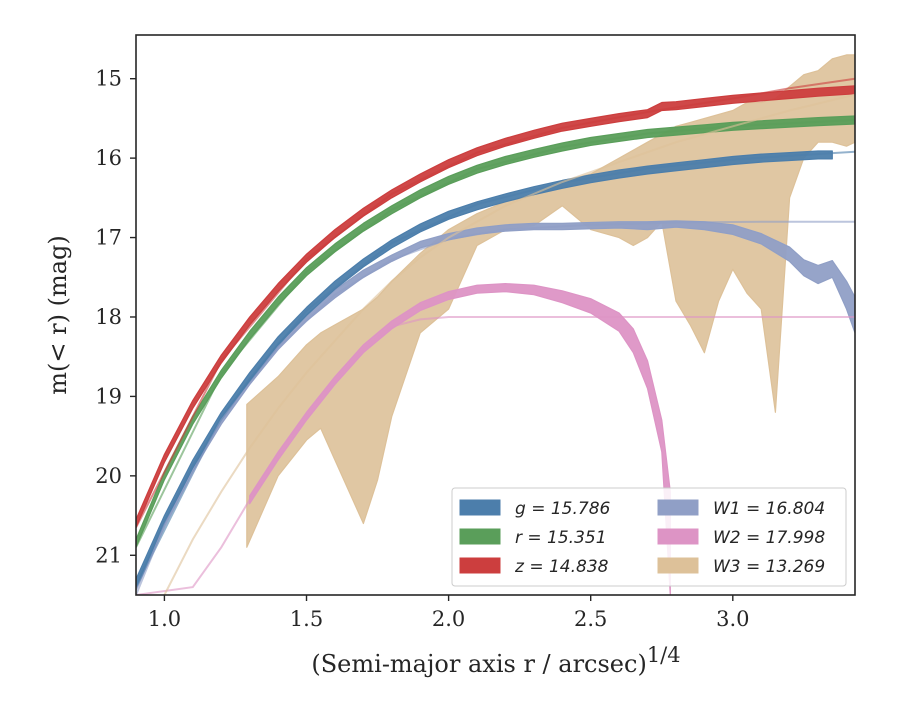 This screenshot has height=705, width=900. I want to click on legend-swatch-w3, so click(678, 565).